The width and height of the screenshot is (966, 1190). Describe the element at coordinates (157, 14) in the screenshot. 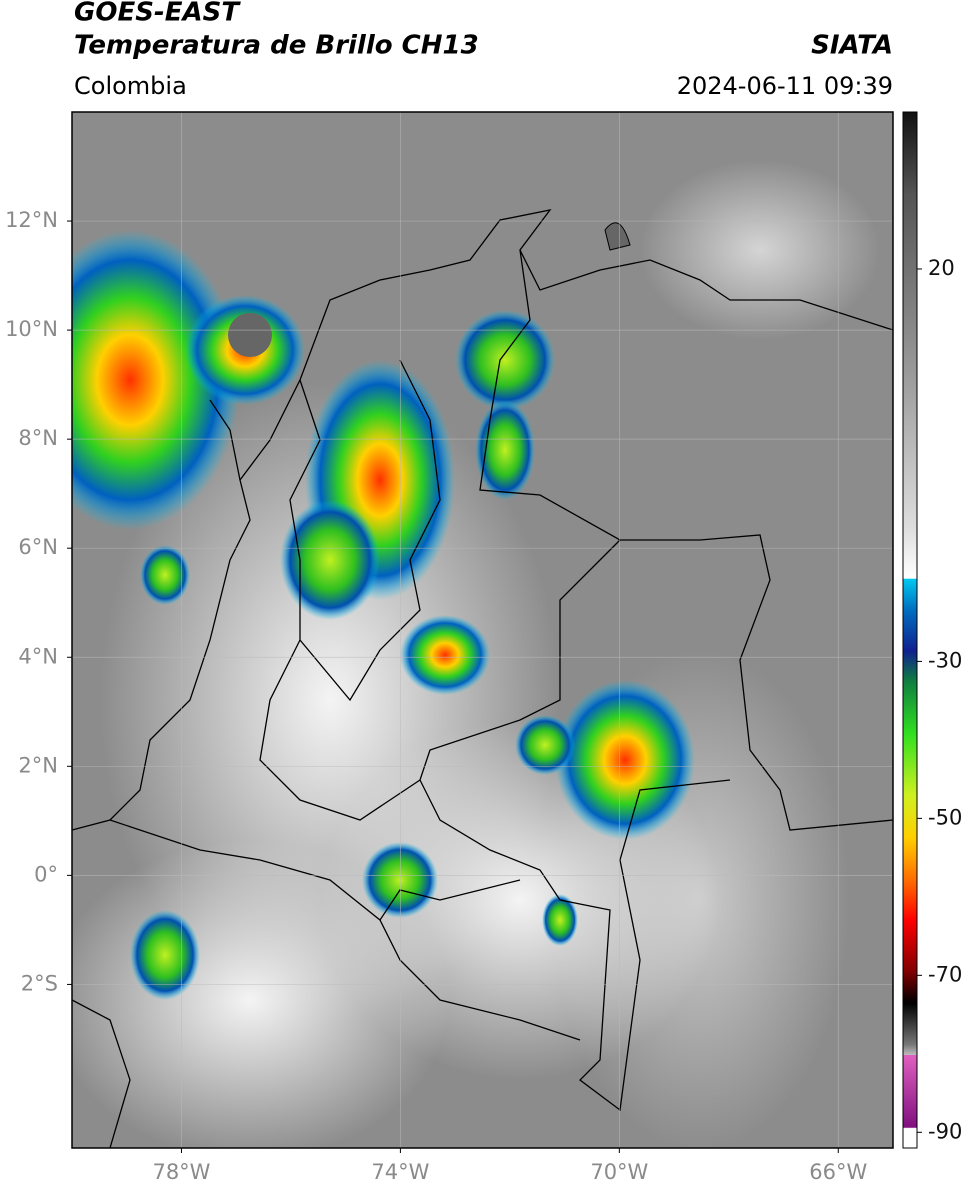

I see `title: GOES-EAST` at that location.